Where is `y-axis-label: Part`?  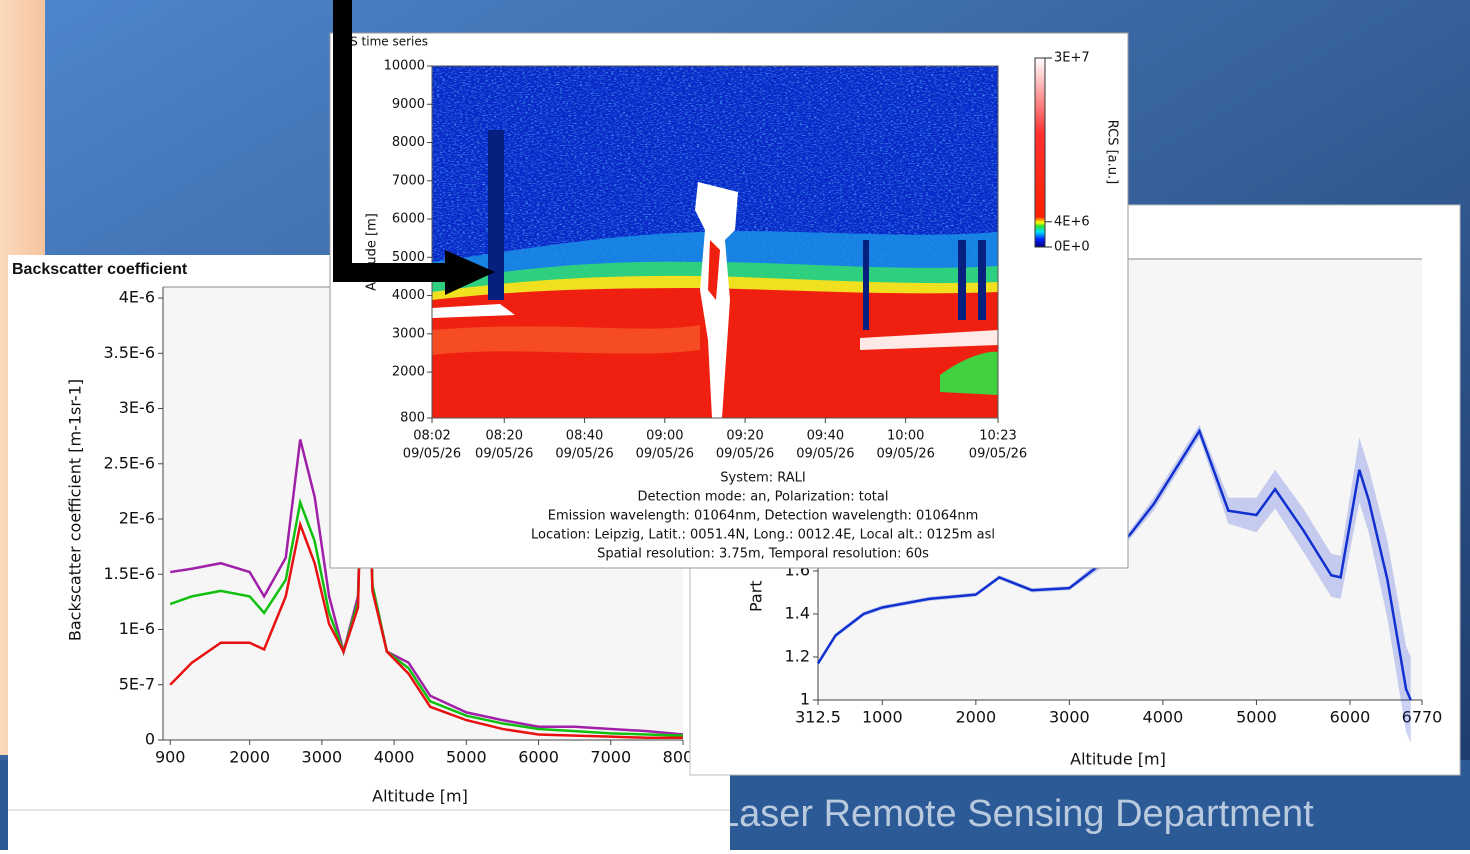 y-axis-label: Part is located at coordinates (756, 596).